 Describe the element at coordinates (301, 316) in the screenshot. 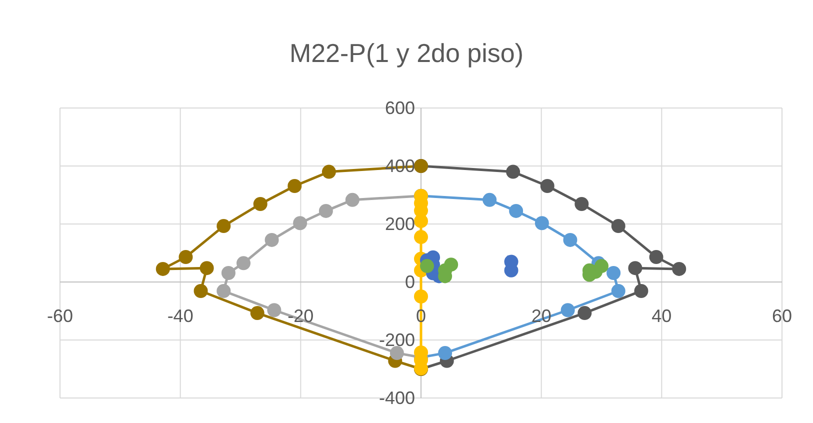

I see `x-tick-label: -20` at that location.